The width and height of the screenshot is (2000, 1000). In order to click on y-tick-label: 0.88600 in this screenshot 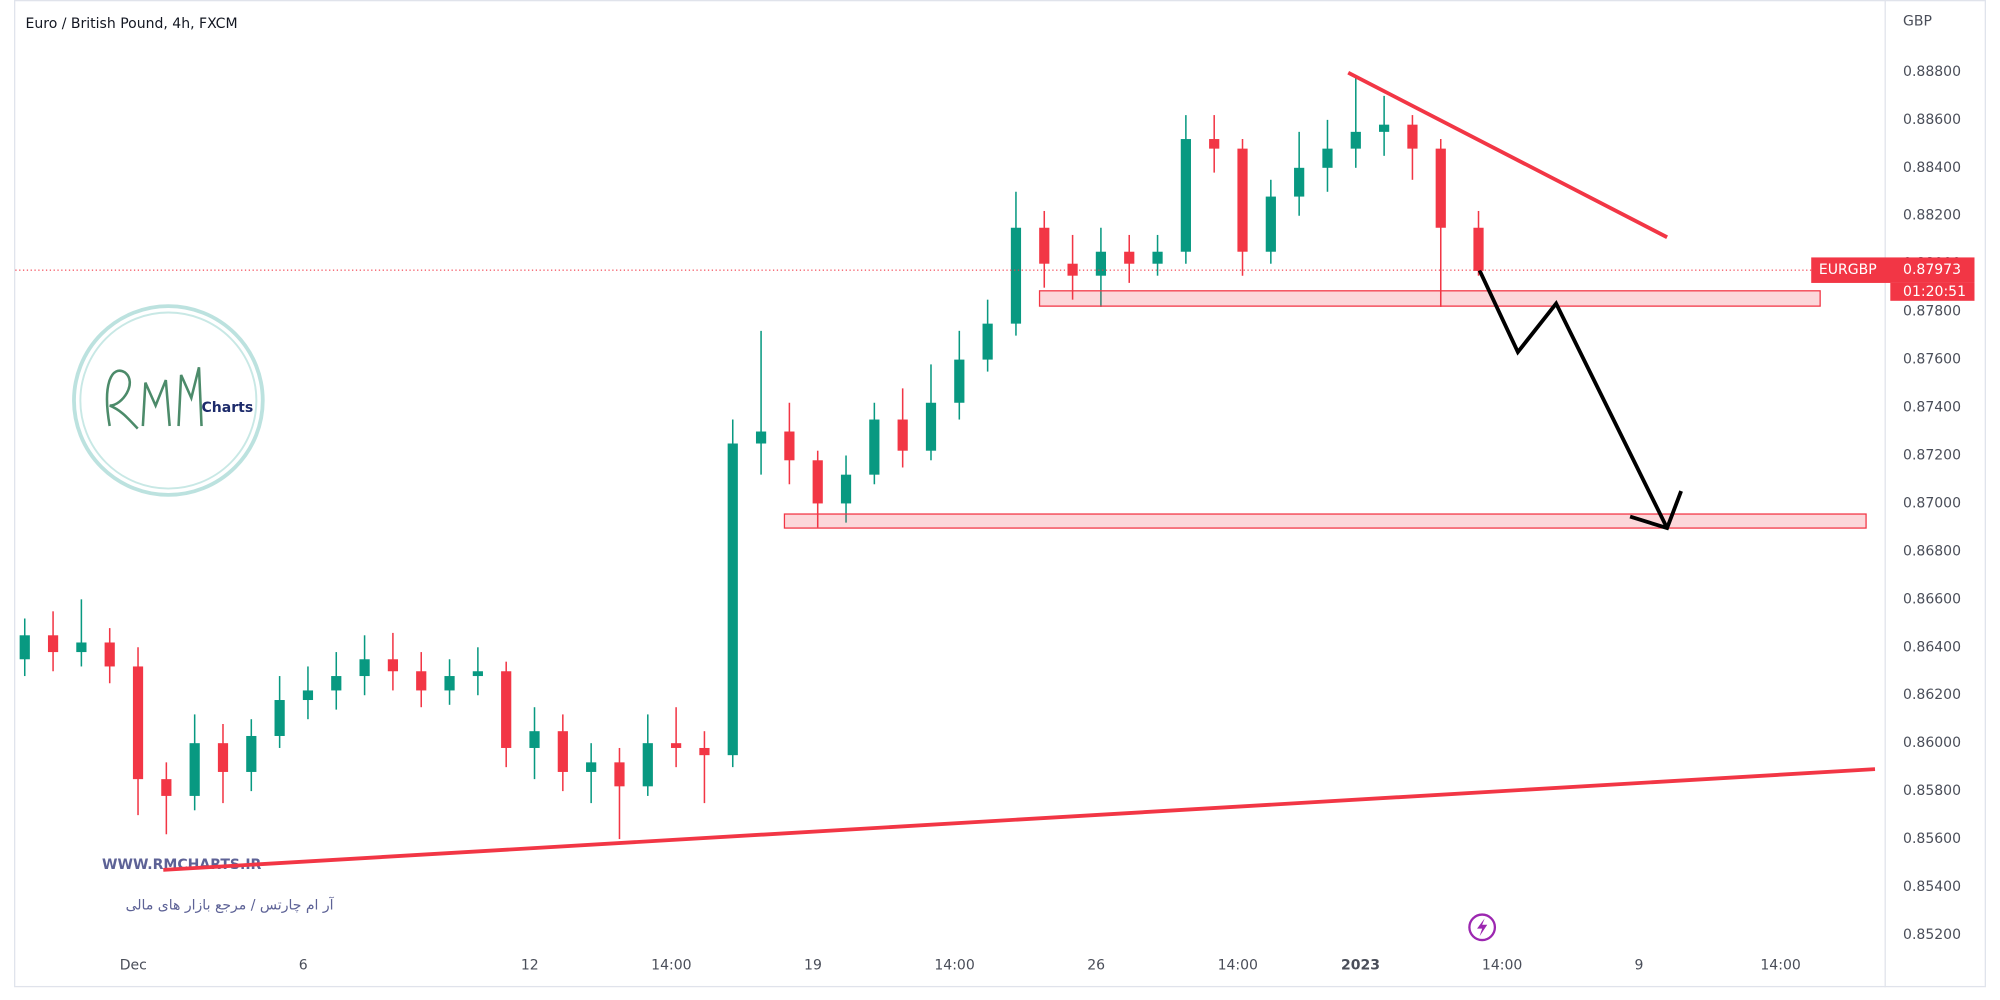, I will do `click(1932, 120)`.